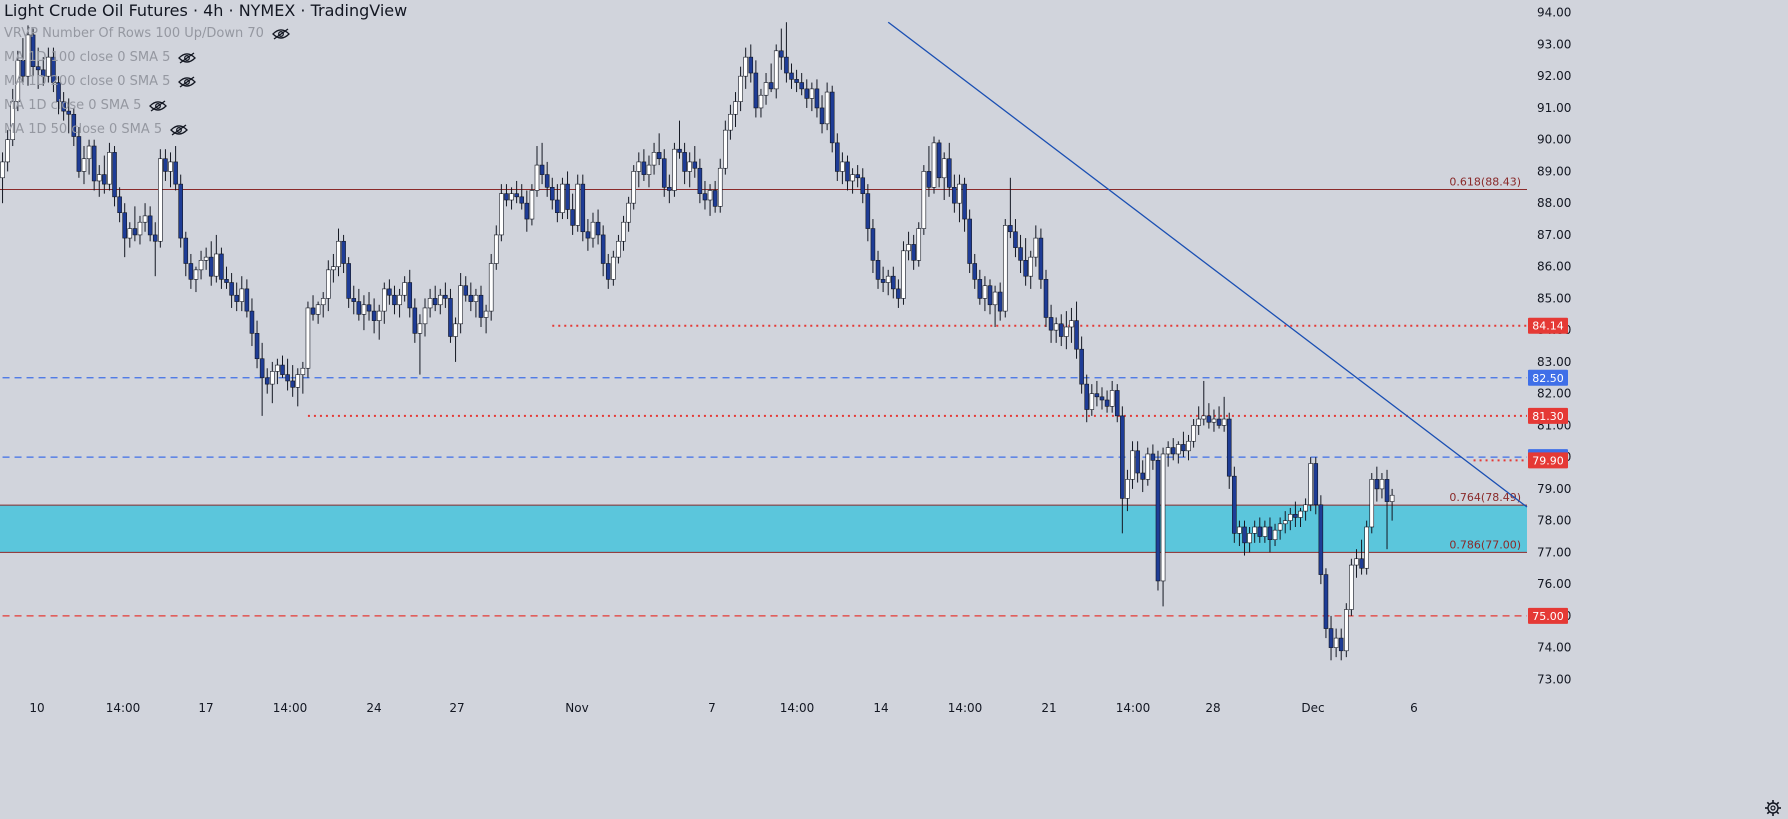  Describe the element at coordinates (1554, 679) in the screenshot. I see `price-tick-label: 73.00` at that location.